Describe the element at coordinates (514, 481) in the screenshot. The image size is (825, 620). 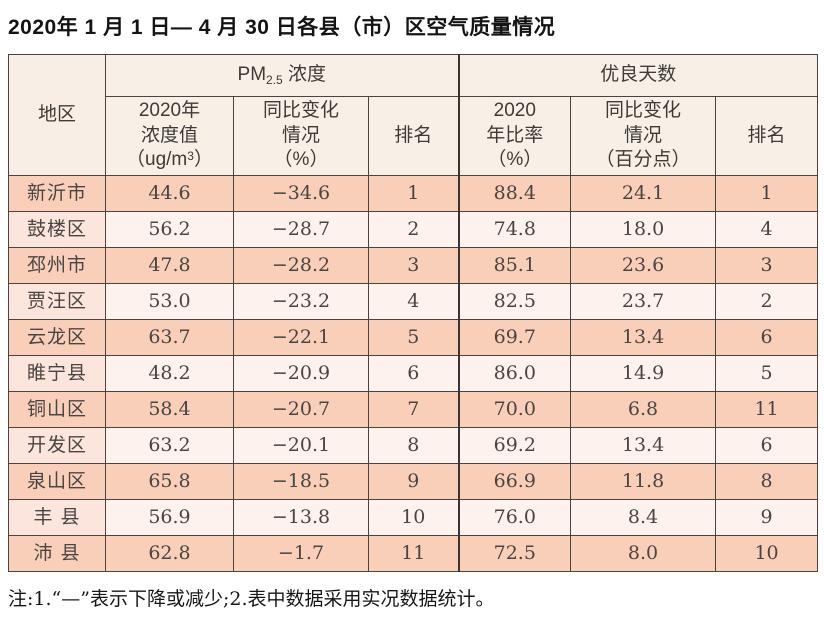
I see `cell-good-rate: 66.9` at that location.